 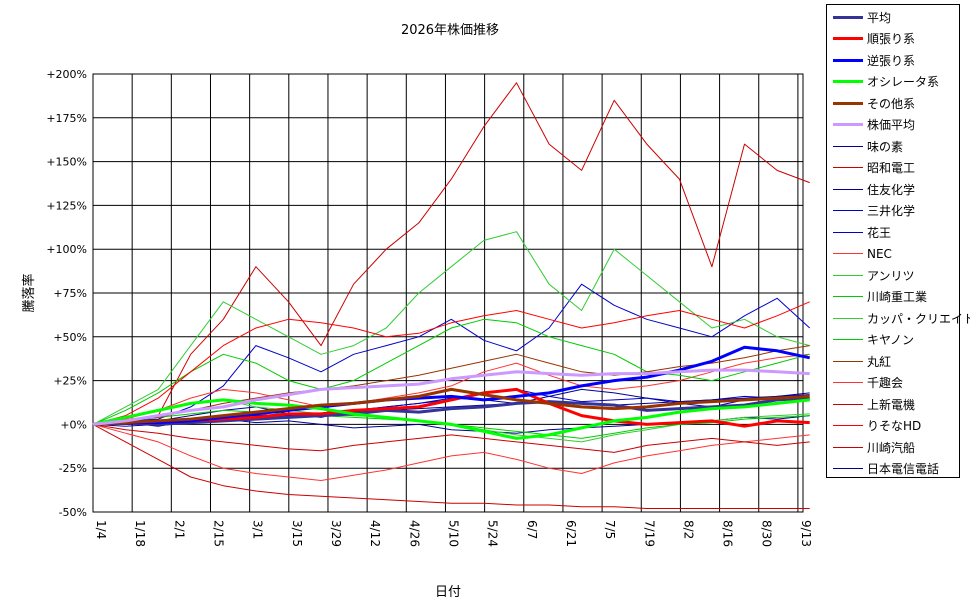 I want to click on y-tick-label: +175%, so click(x=66, y=118).